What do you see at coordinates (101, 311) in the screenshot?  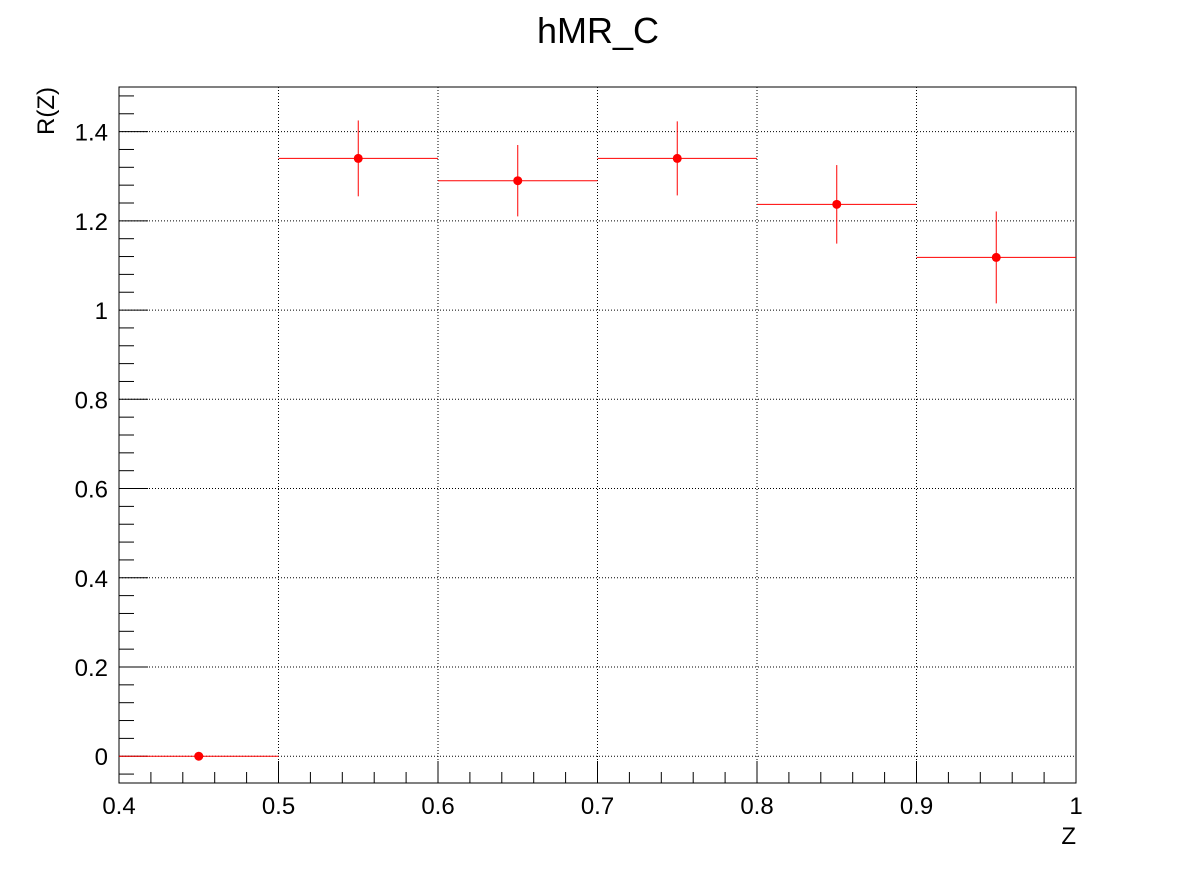 I see `y-tick-label: 1` at bounding box center [101, 311].